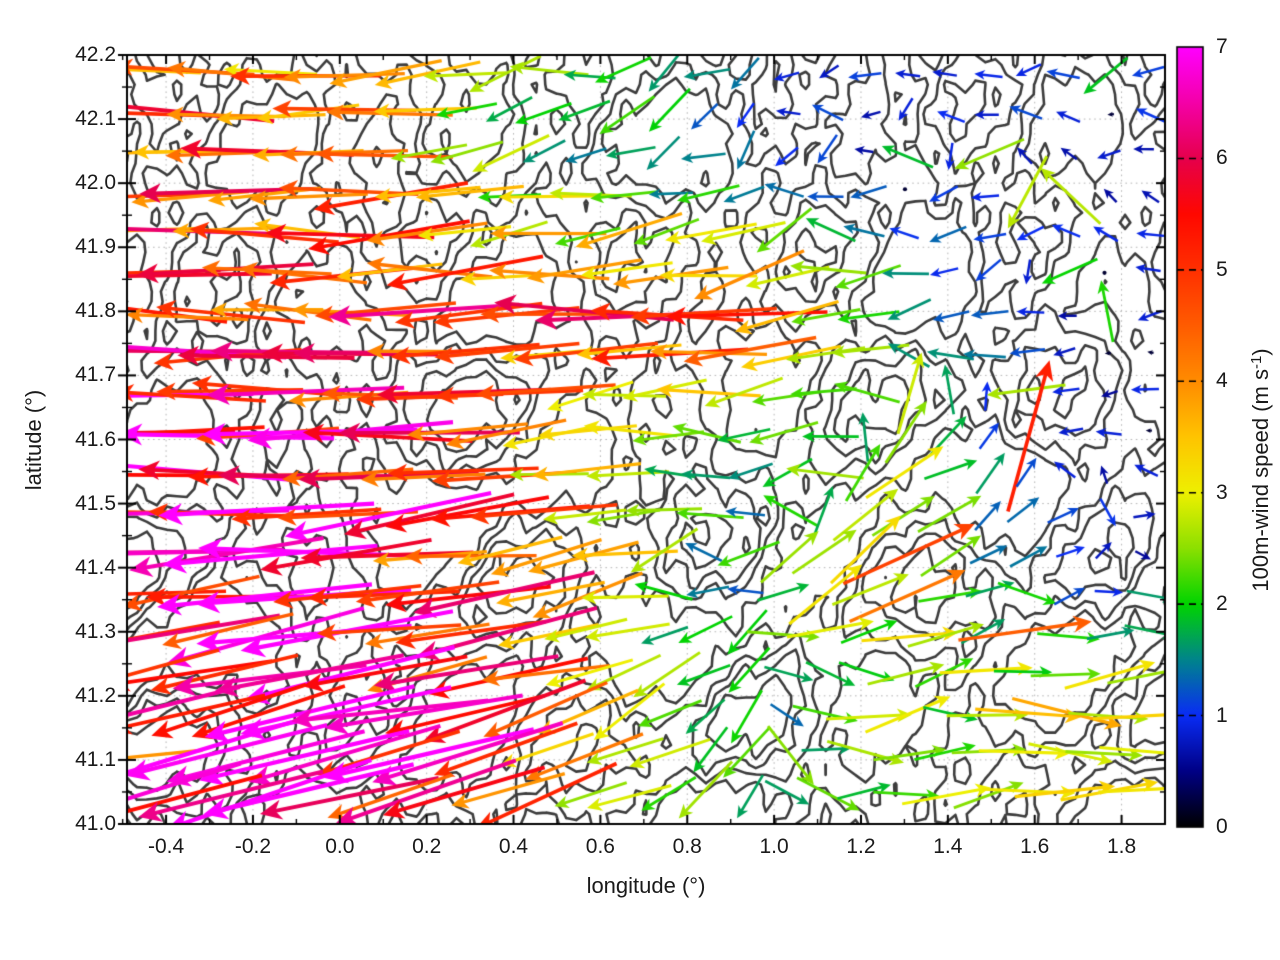  What do you see at coordinates (95, 823) in the screenshot?
I see `y-tick-label: 41.0` at bounding box center [95, 823].